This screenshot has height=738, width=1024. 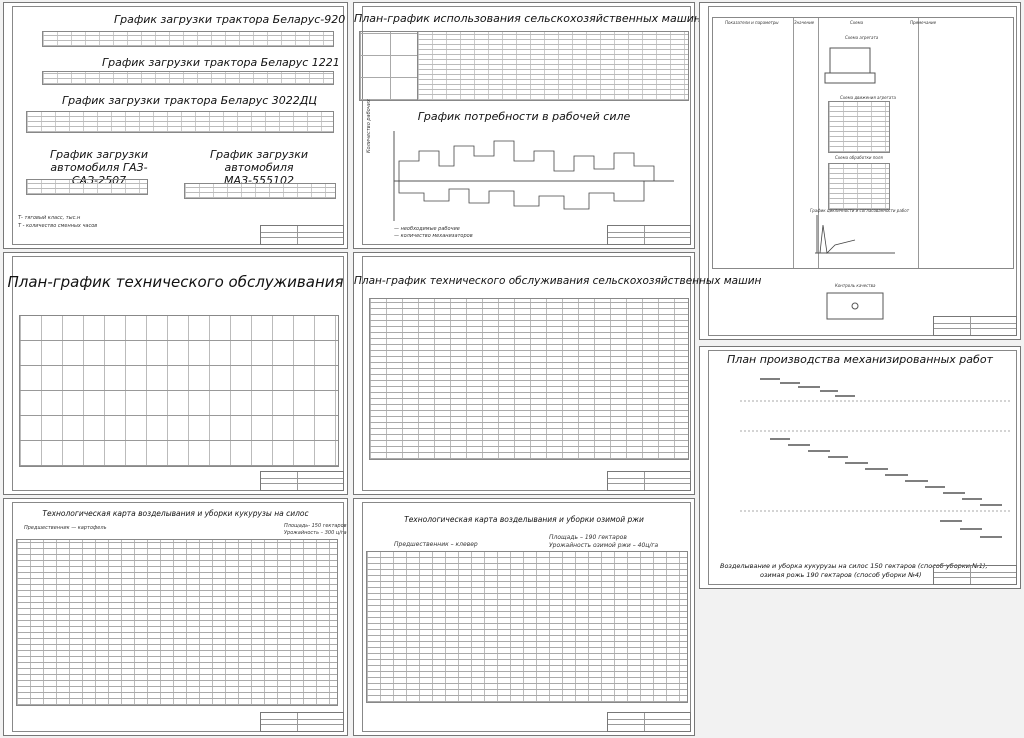 I want to click on title-maz: График загрузки автомобиля МАЗ-555102, so click(x=259, y=167).